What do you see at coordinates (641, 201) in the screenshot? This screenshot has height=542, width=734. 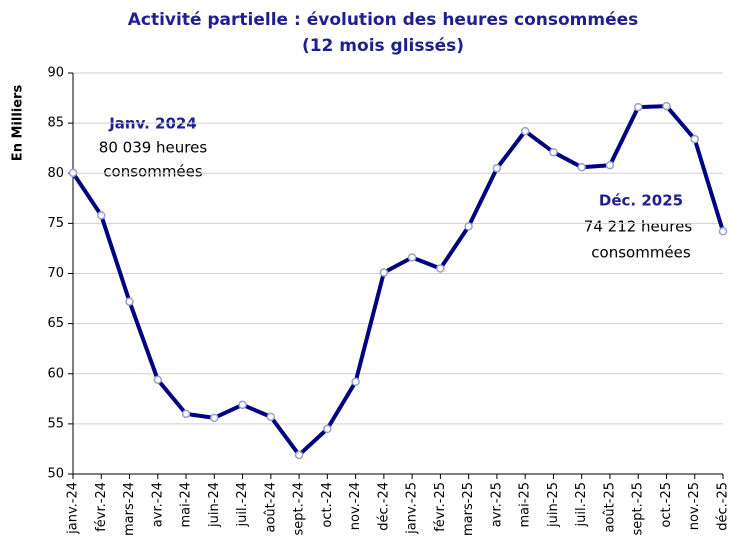 I see `annotation: Déc. 2025` at bounding box center [641, 201].